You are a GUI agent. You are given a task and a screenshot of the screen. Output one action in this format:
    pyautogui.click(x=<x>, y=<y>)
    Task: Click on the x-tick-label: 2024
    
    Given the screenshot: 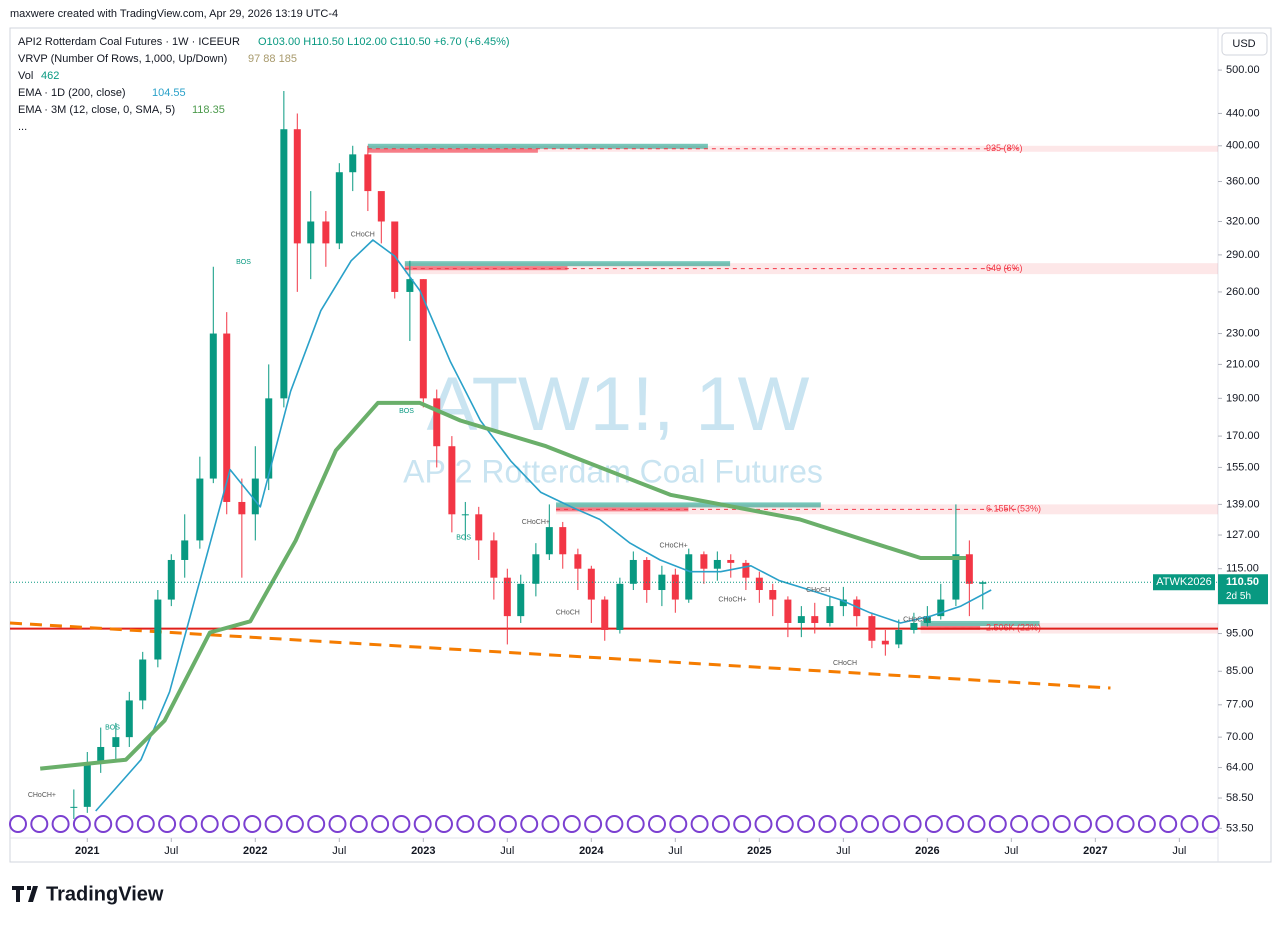 What is the action you would take?
    pyautogui.click(x=591, y=851)
    